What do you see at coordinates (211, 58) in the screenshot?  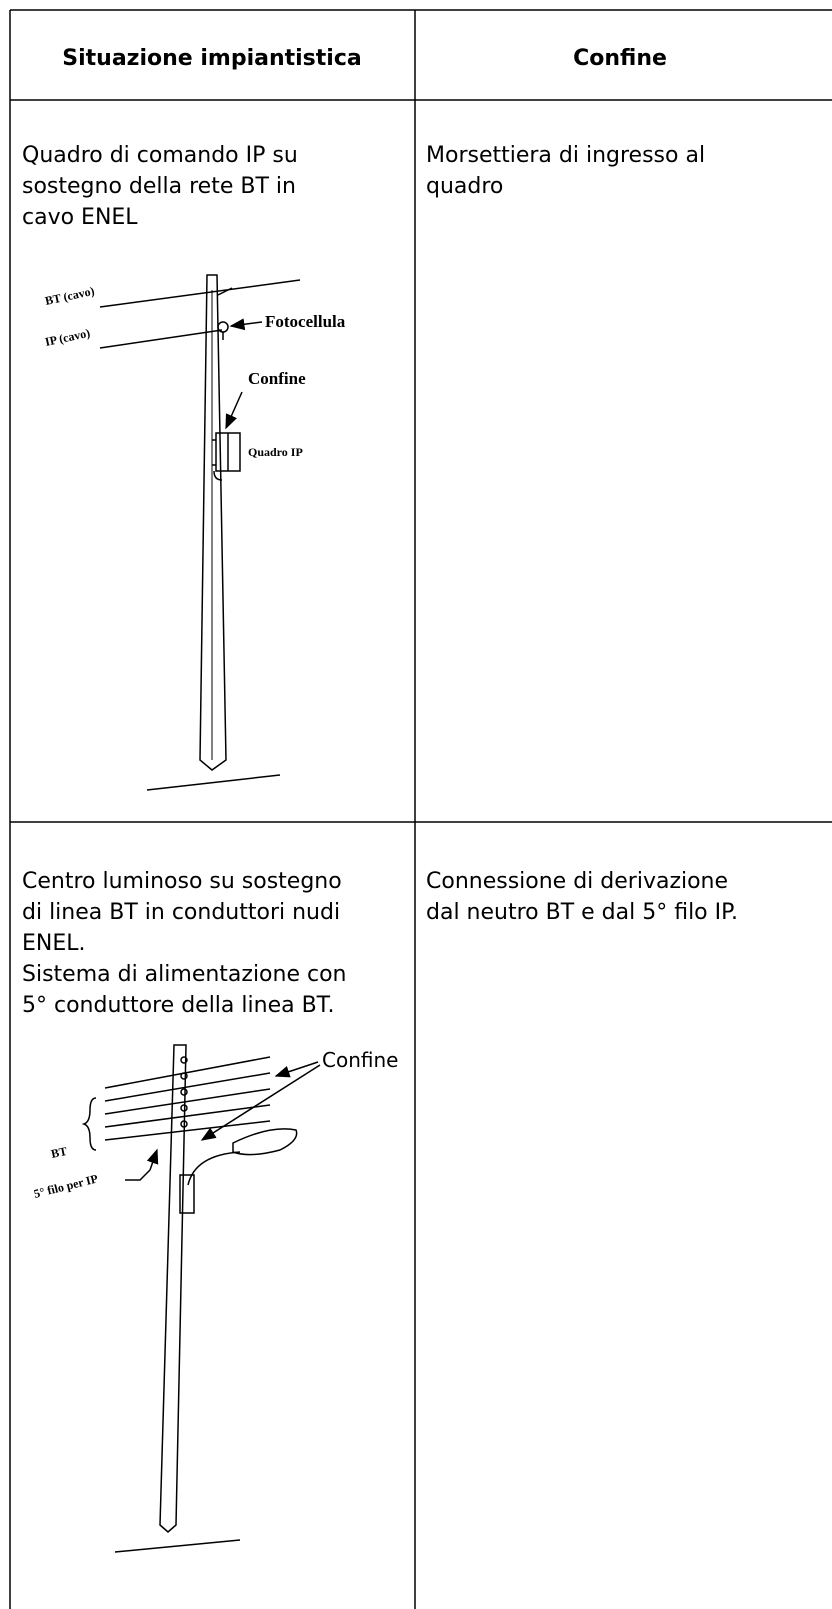 I see `header-cell: Situazione impiantistica` at bounding box center [211, 58].